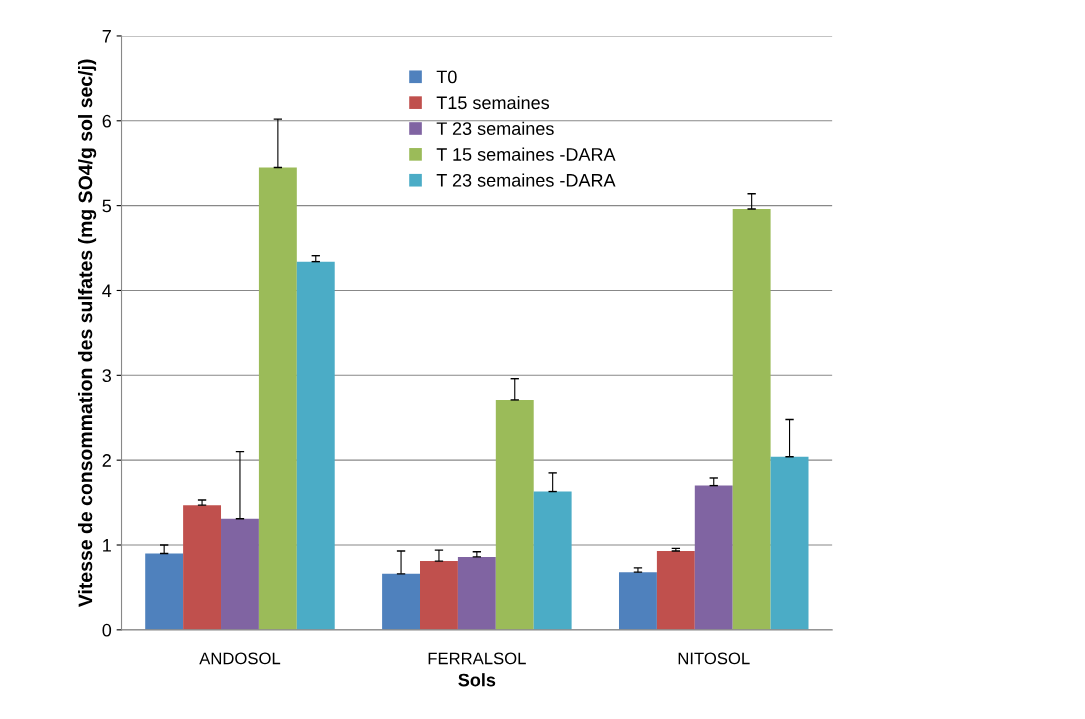 This screenshot has width=1085, height=719. Describe the element at coordinates (106, 36) in the screenshot. I see `y-tick-label: 7` at that location.